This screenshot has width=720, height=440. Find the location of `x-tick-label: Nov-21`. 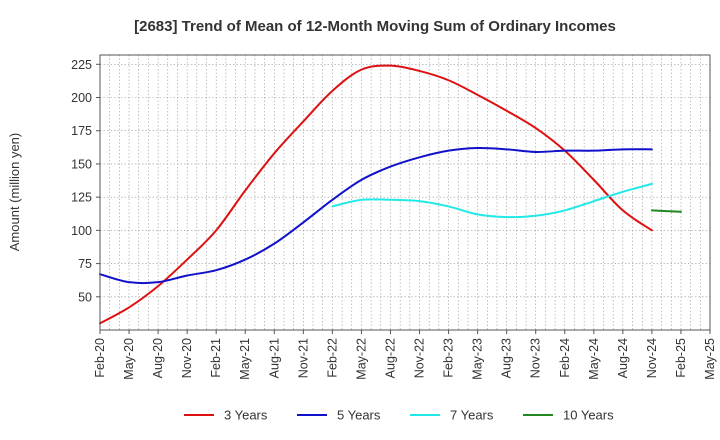

x-tick-label: Nov-21 is located at coordinates (303, 358).